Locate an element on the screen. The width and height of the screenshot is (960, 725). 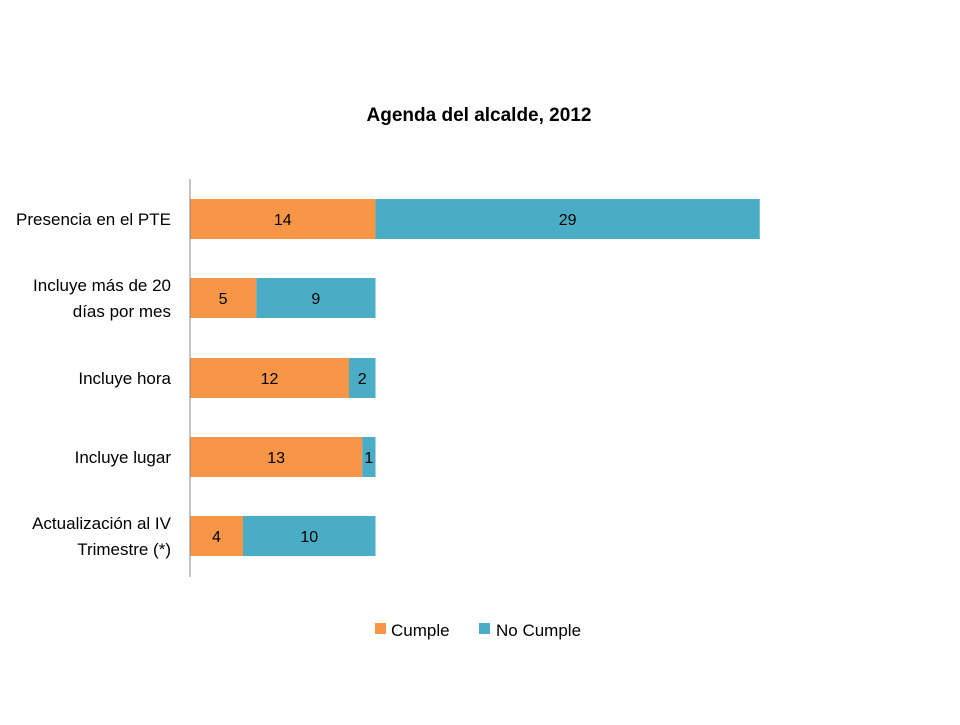
category-label: Incluye lugar is located at coordinates (123, 457).